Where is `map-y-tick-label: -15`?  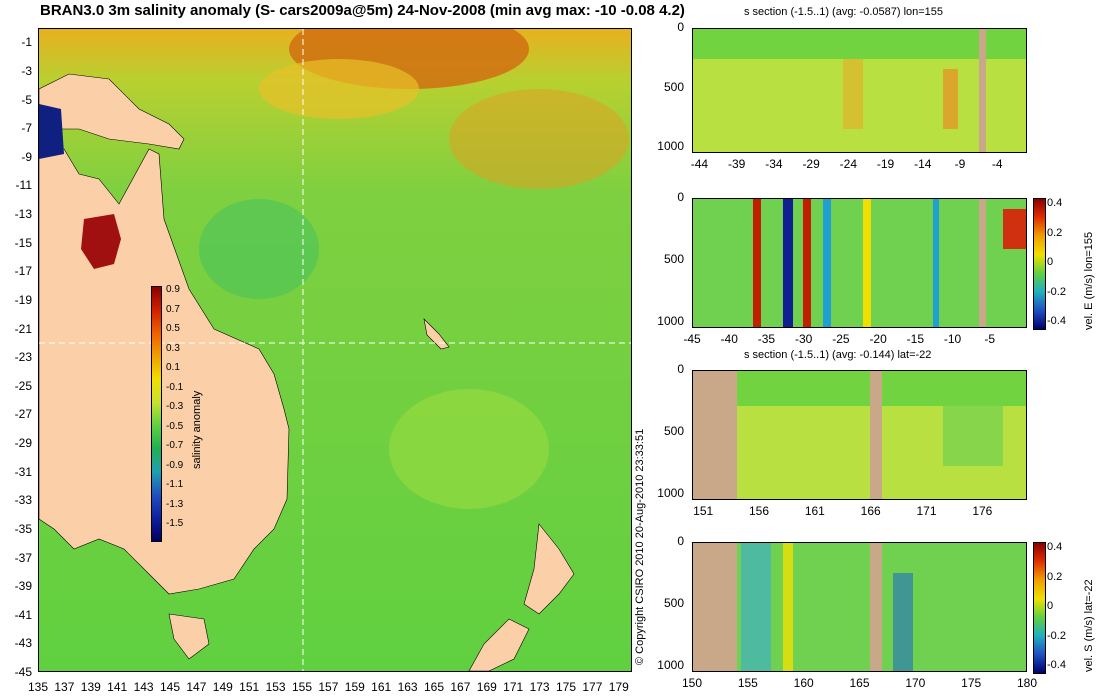
map-y-tick-label: -15 is located at coordinates (23, 242).